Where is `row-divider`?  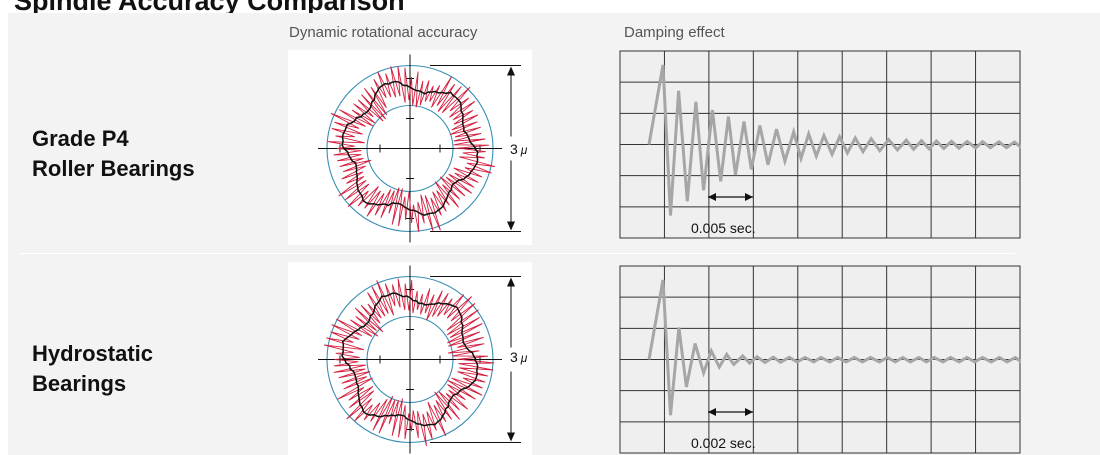
row-divider is located at coordinates (517, 253).